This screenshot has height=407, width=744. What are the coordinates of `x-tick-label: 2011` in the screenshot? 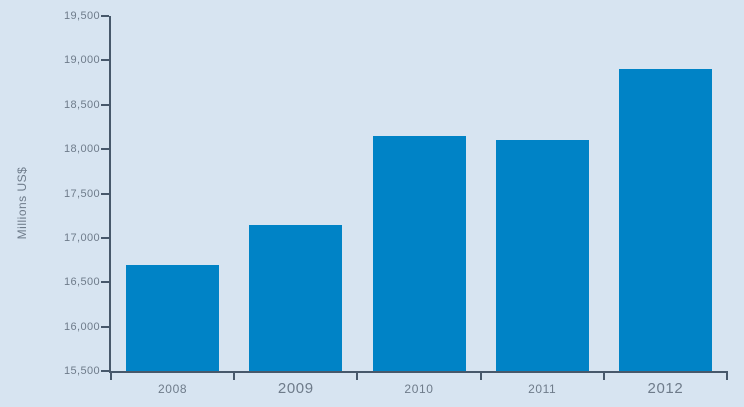 It's located at (542, 389).